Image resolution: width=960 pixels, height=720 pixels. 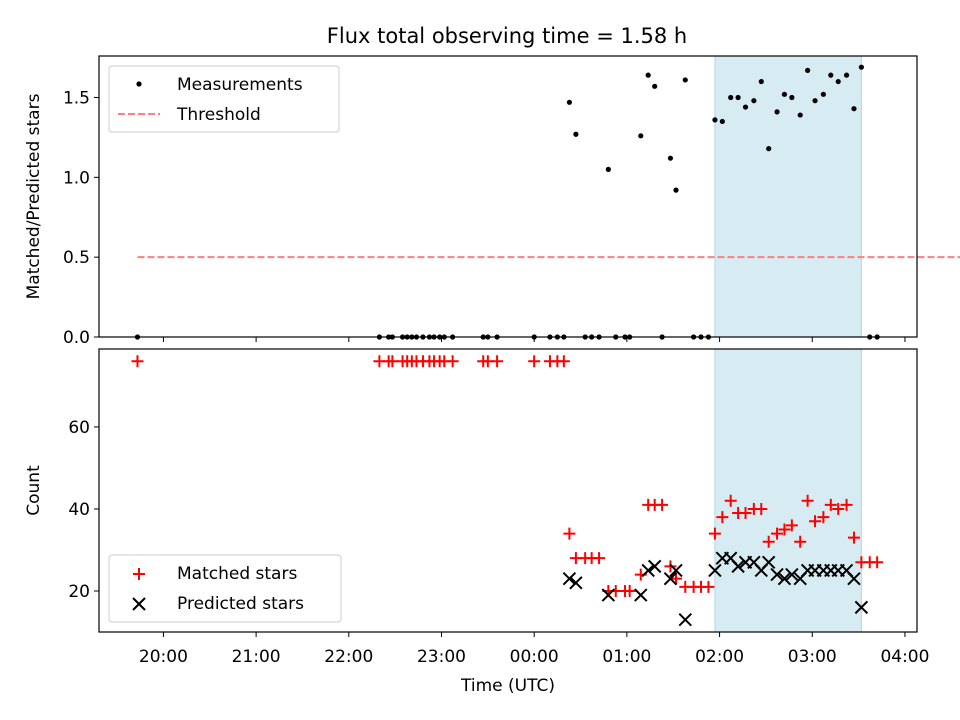 What do you see at coordinates (812, 657) in the screenshot?
I see `x-tick-label: 03:00` at bounding box center [812, 657].